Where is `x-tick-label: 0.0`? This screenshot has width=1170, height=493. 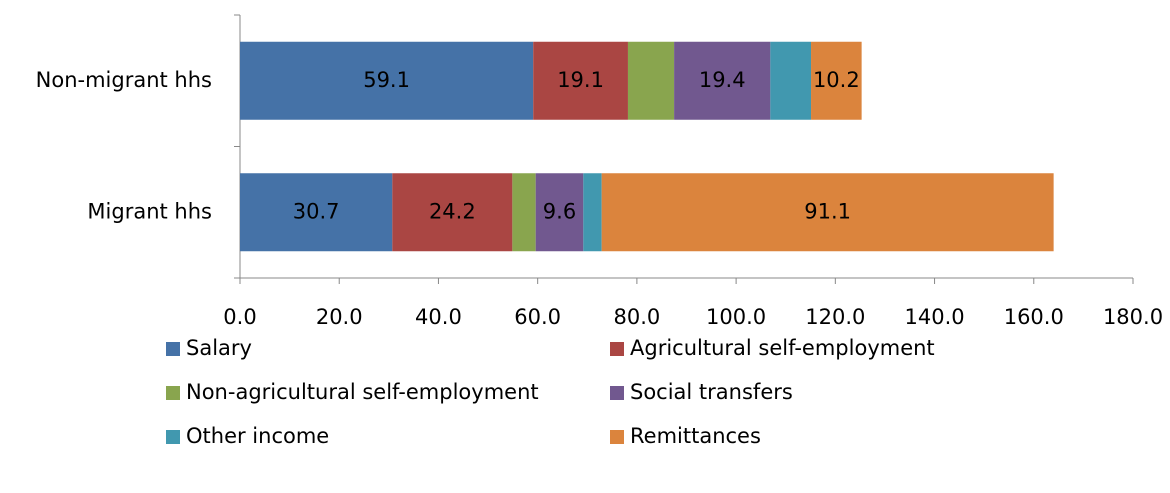
x-tick-label: 0.0 is located at coordinates (239, 317).